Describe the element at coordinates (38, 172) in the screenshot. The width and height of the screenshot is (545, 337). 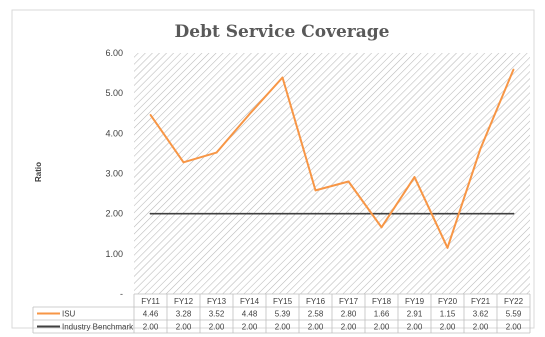
I see `y-axis-label: Ratio` at that location.